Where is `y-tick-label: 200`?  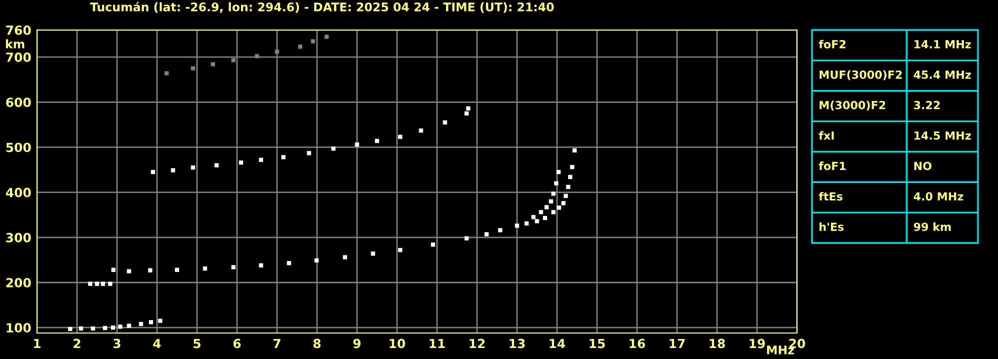
y-tick-label: 200 is located at coordinates (18, 283).